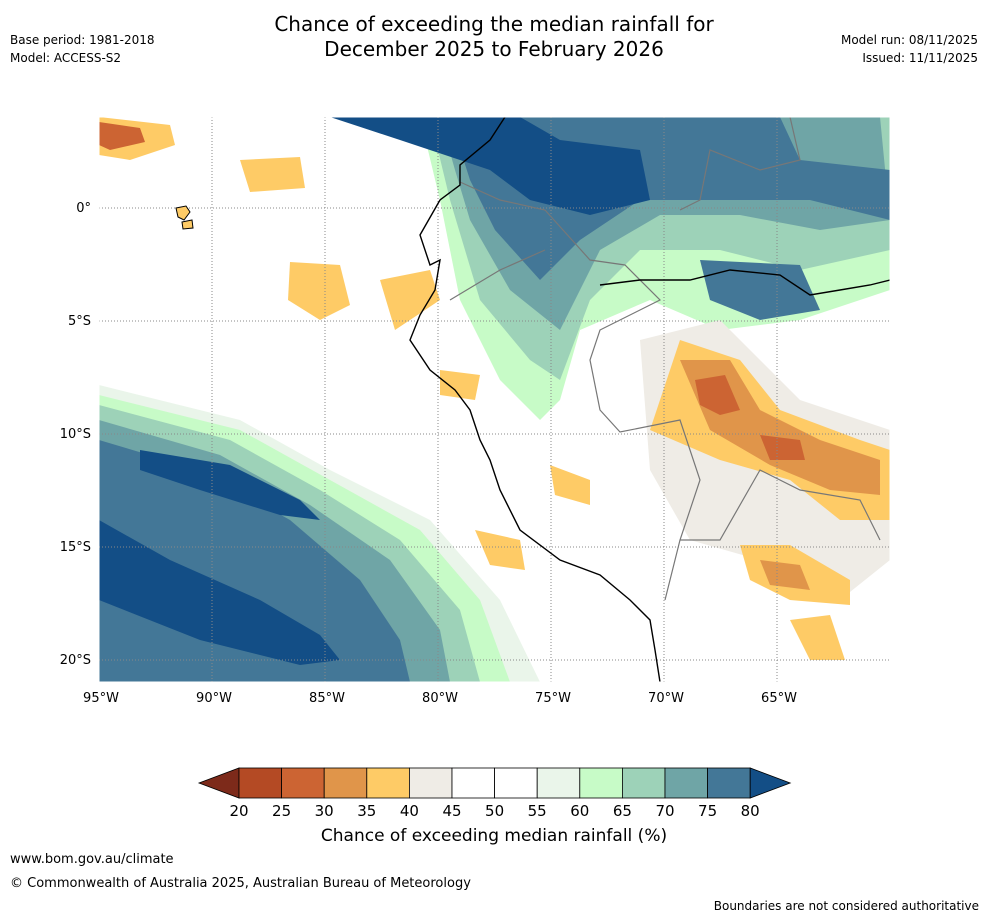  Describe the element at coordinates (410, 300) in the screenshot. I see `contour-w-35-c` at that location.